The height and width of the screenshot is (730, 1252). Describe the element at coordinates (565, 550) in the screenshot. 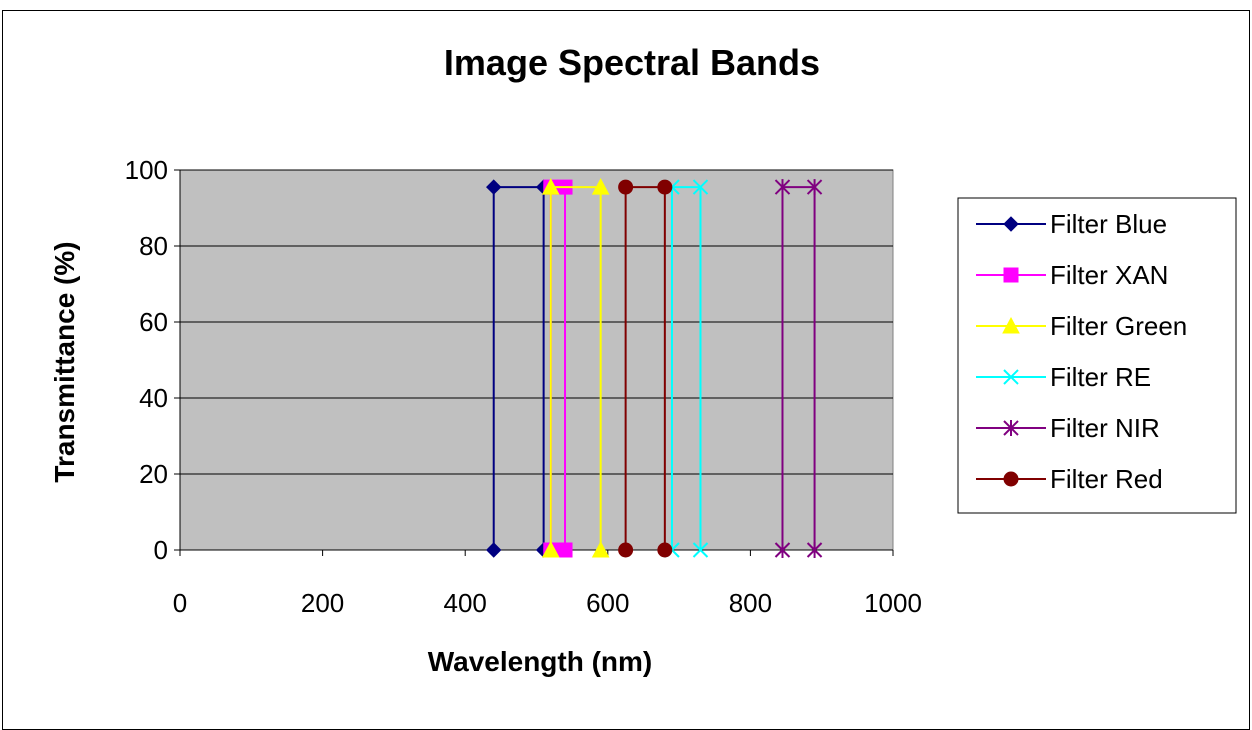

I see `data-point-filter-xan` at that location.